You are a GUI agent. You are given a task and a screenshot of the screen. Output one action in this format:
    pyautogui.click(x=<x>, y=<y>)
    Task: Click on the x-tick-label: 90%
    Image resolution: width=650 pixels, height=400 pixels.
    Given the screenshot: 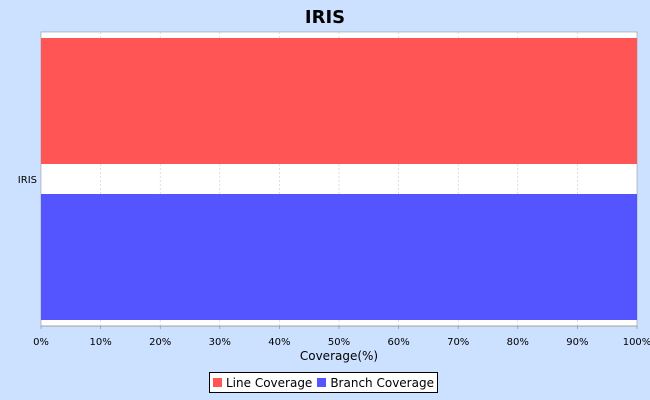 What is the action you would take?
    pyautogui.click(x=577, y=342)
    